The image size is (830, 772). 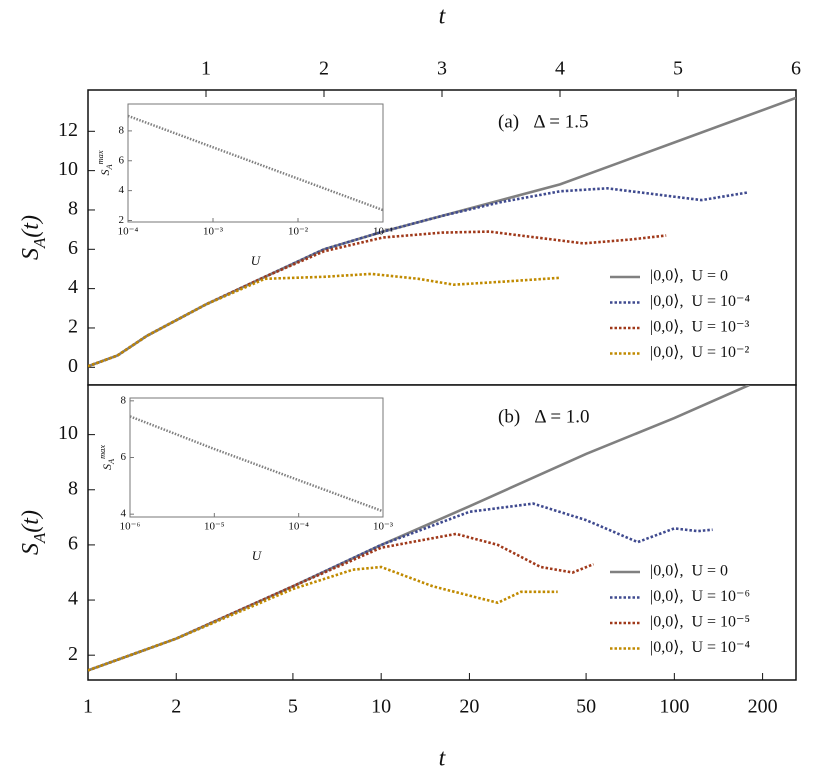 I want to click on x-tick-label: 4, so click(x=560, y=69).